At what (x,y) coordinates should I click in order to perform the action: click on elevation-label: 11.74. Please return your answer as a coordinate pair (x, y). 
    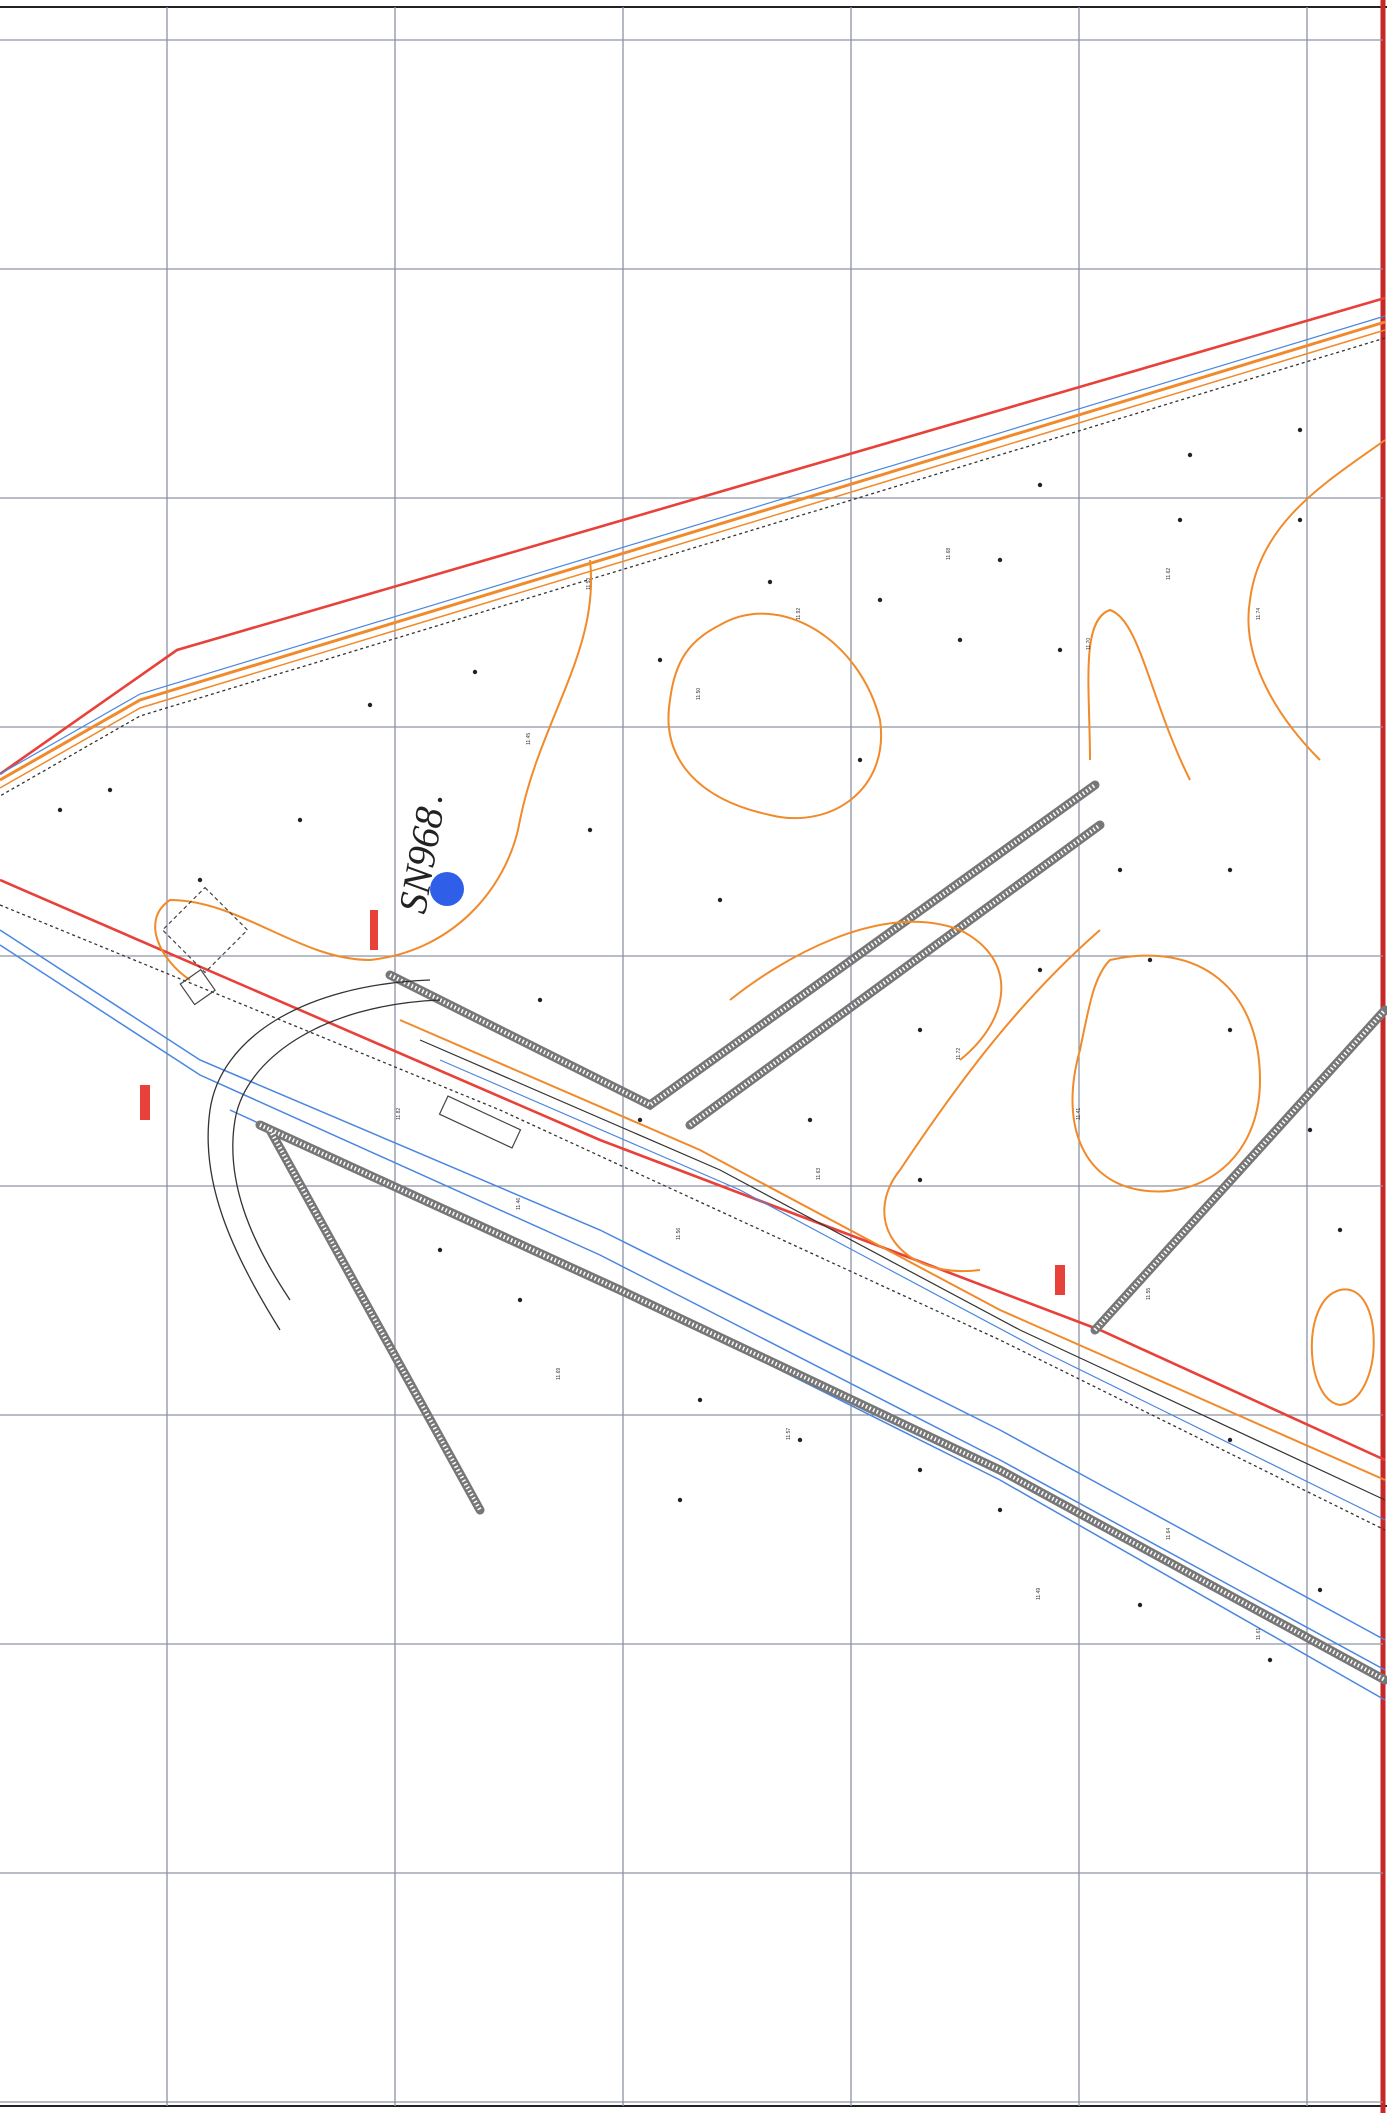
    Looking at the image, I should click on (1259, 614).